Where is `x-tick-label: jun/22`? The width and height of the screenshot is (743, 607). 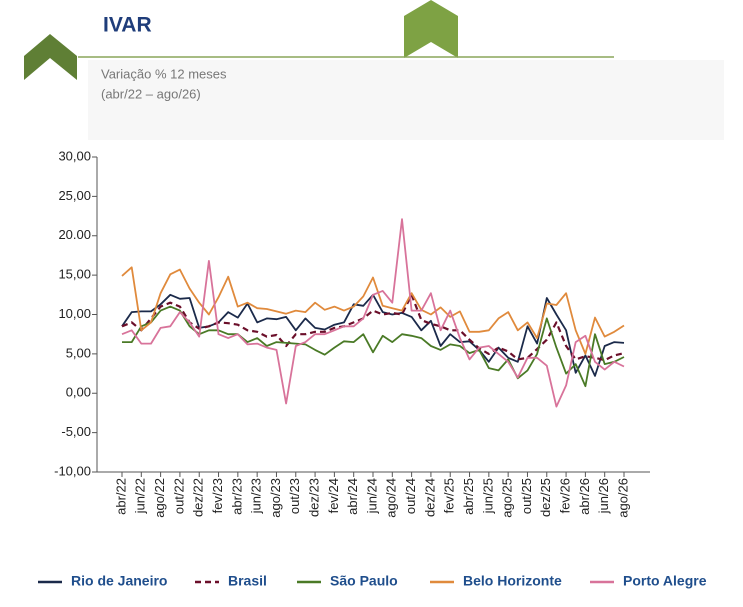 x-tick-label: jun/22 is located at coordinates (140, 496).